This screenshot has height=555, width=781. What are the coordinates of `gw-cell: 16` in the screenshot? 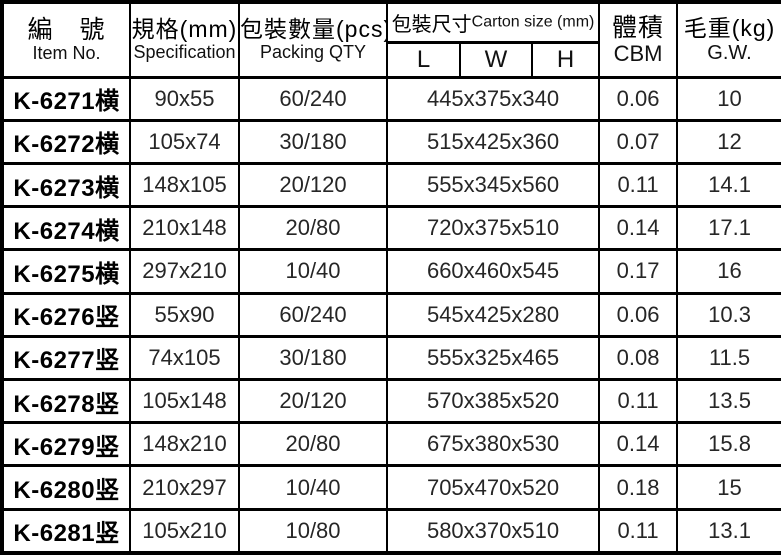 It's located at (728, 271).